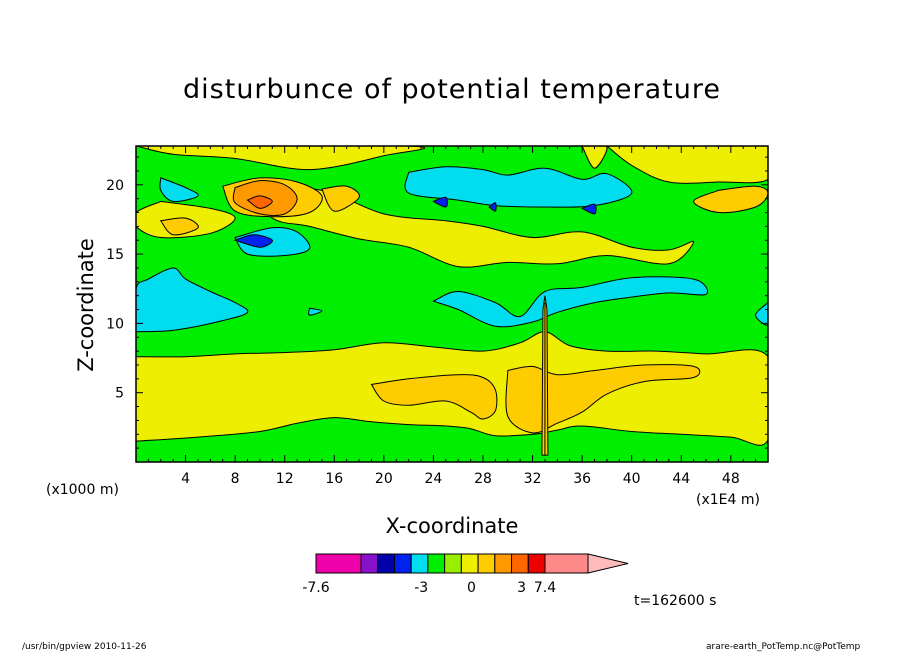  What do you see at coordinates (119, 394) in the screenshot?
I see `y-tick-label: 5` at bounding box center [119, 394].